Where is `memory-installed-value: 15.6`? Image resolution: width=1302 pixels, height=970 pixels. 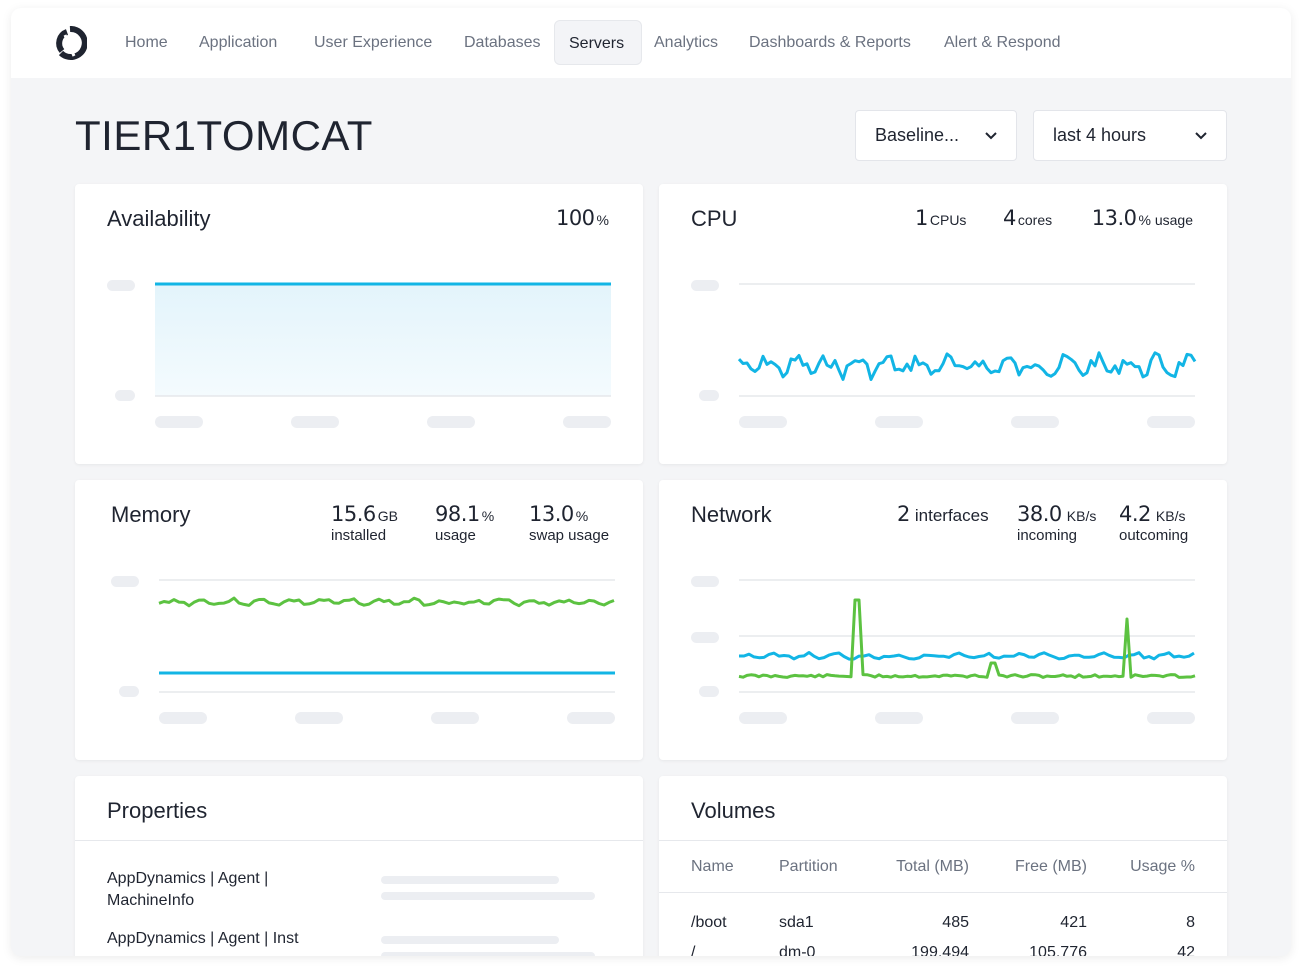 memory-installed-value: 15.6 is located at coordinates (353, 514).